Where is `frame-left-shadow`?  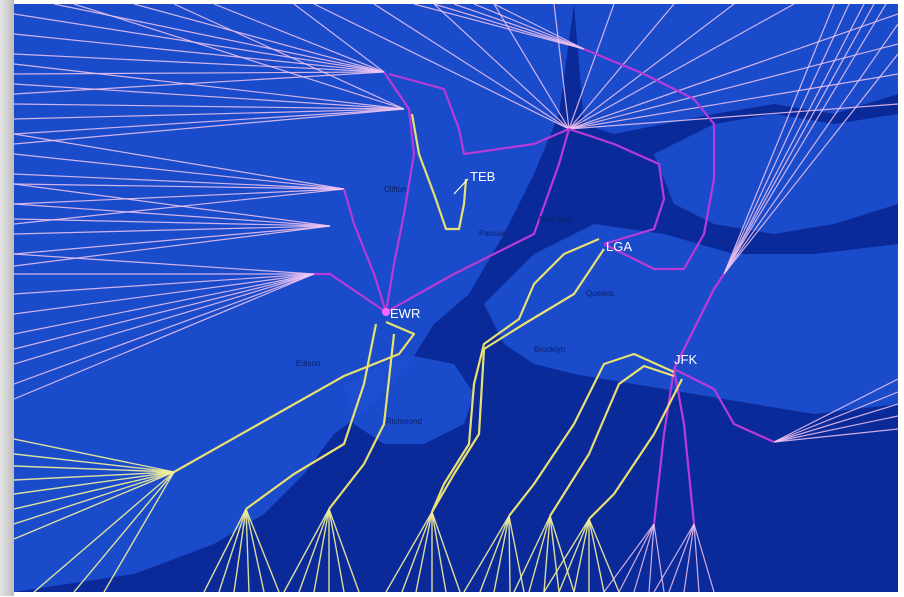 frame-left-shadow is located at coordinates (7, 298).